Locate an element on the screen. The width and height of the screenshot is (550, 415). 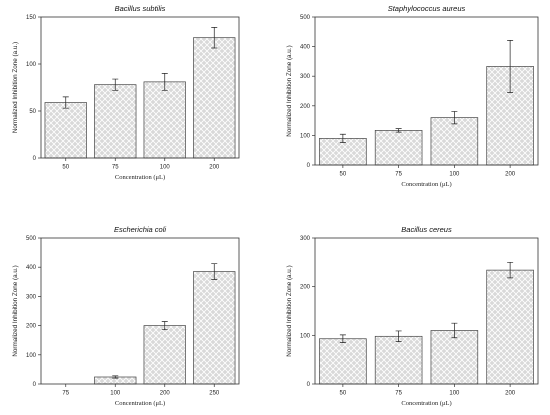
x-tick-label: 250 is located at coordinates (214, 394).